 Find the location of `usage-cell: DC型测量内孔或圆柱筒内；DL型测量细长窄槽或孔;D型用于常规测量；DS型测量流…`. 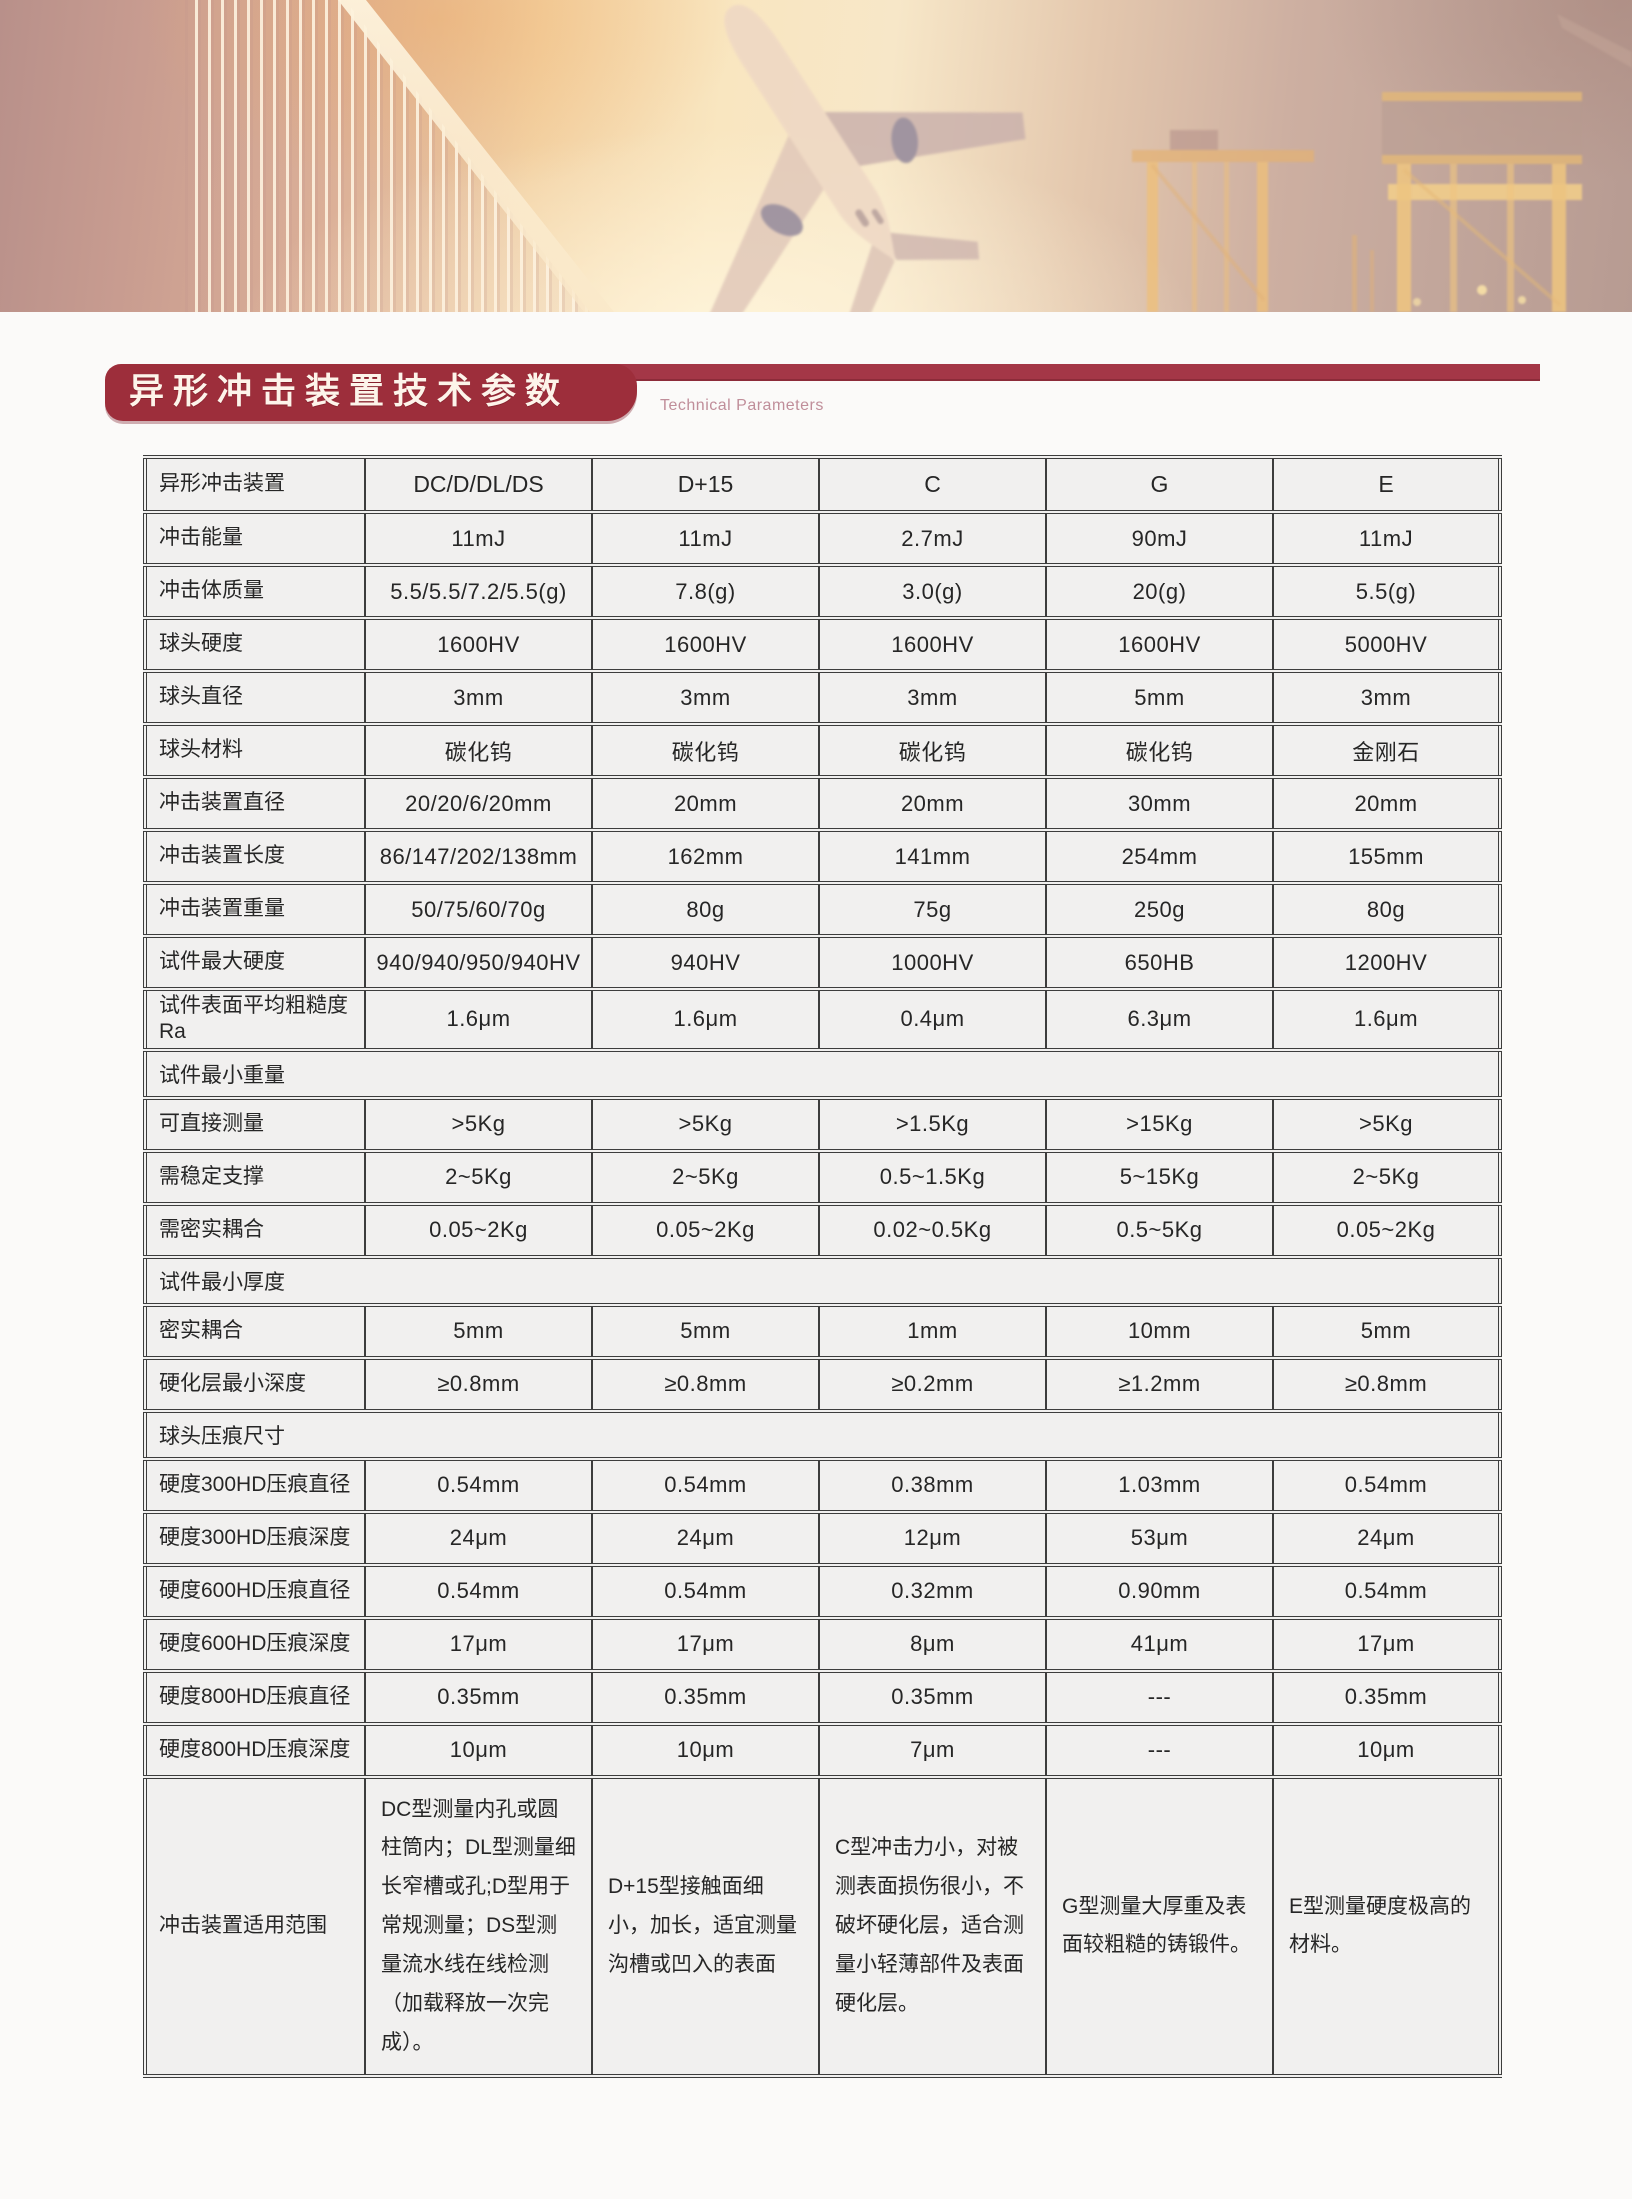

usage-cell: DC型测量内孔或圆柱筒内；DL型测量细长窄槽或孔;D型用于常规测量；DS型测量流… is located at coordinates (478, 1926).